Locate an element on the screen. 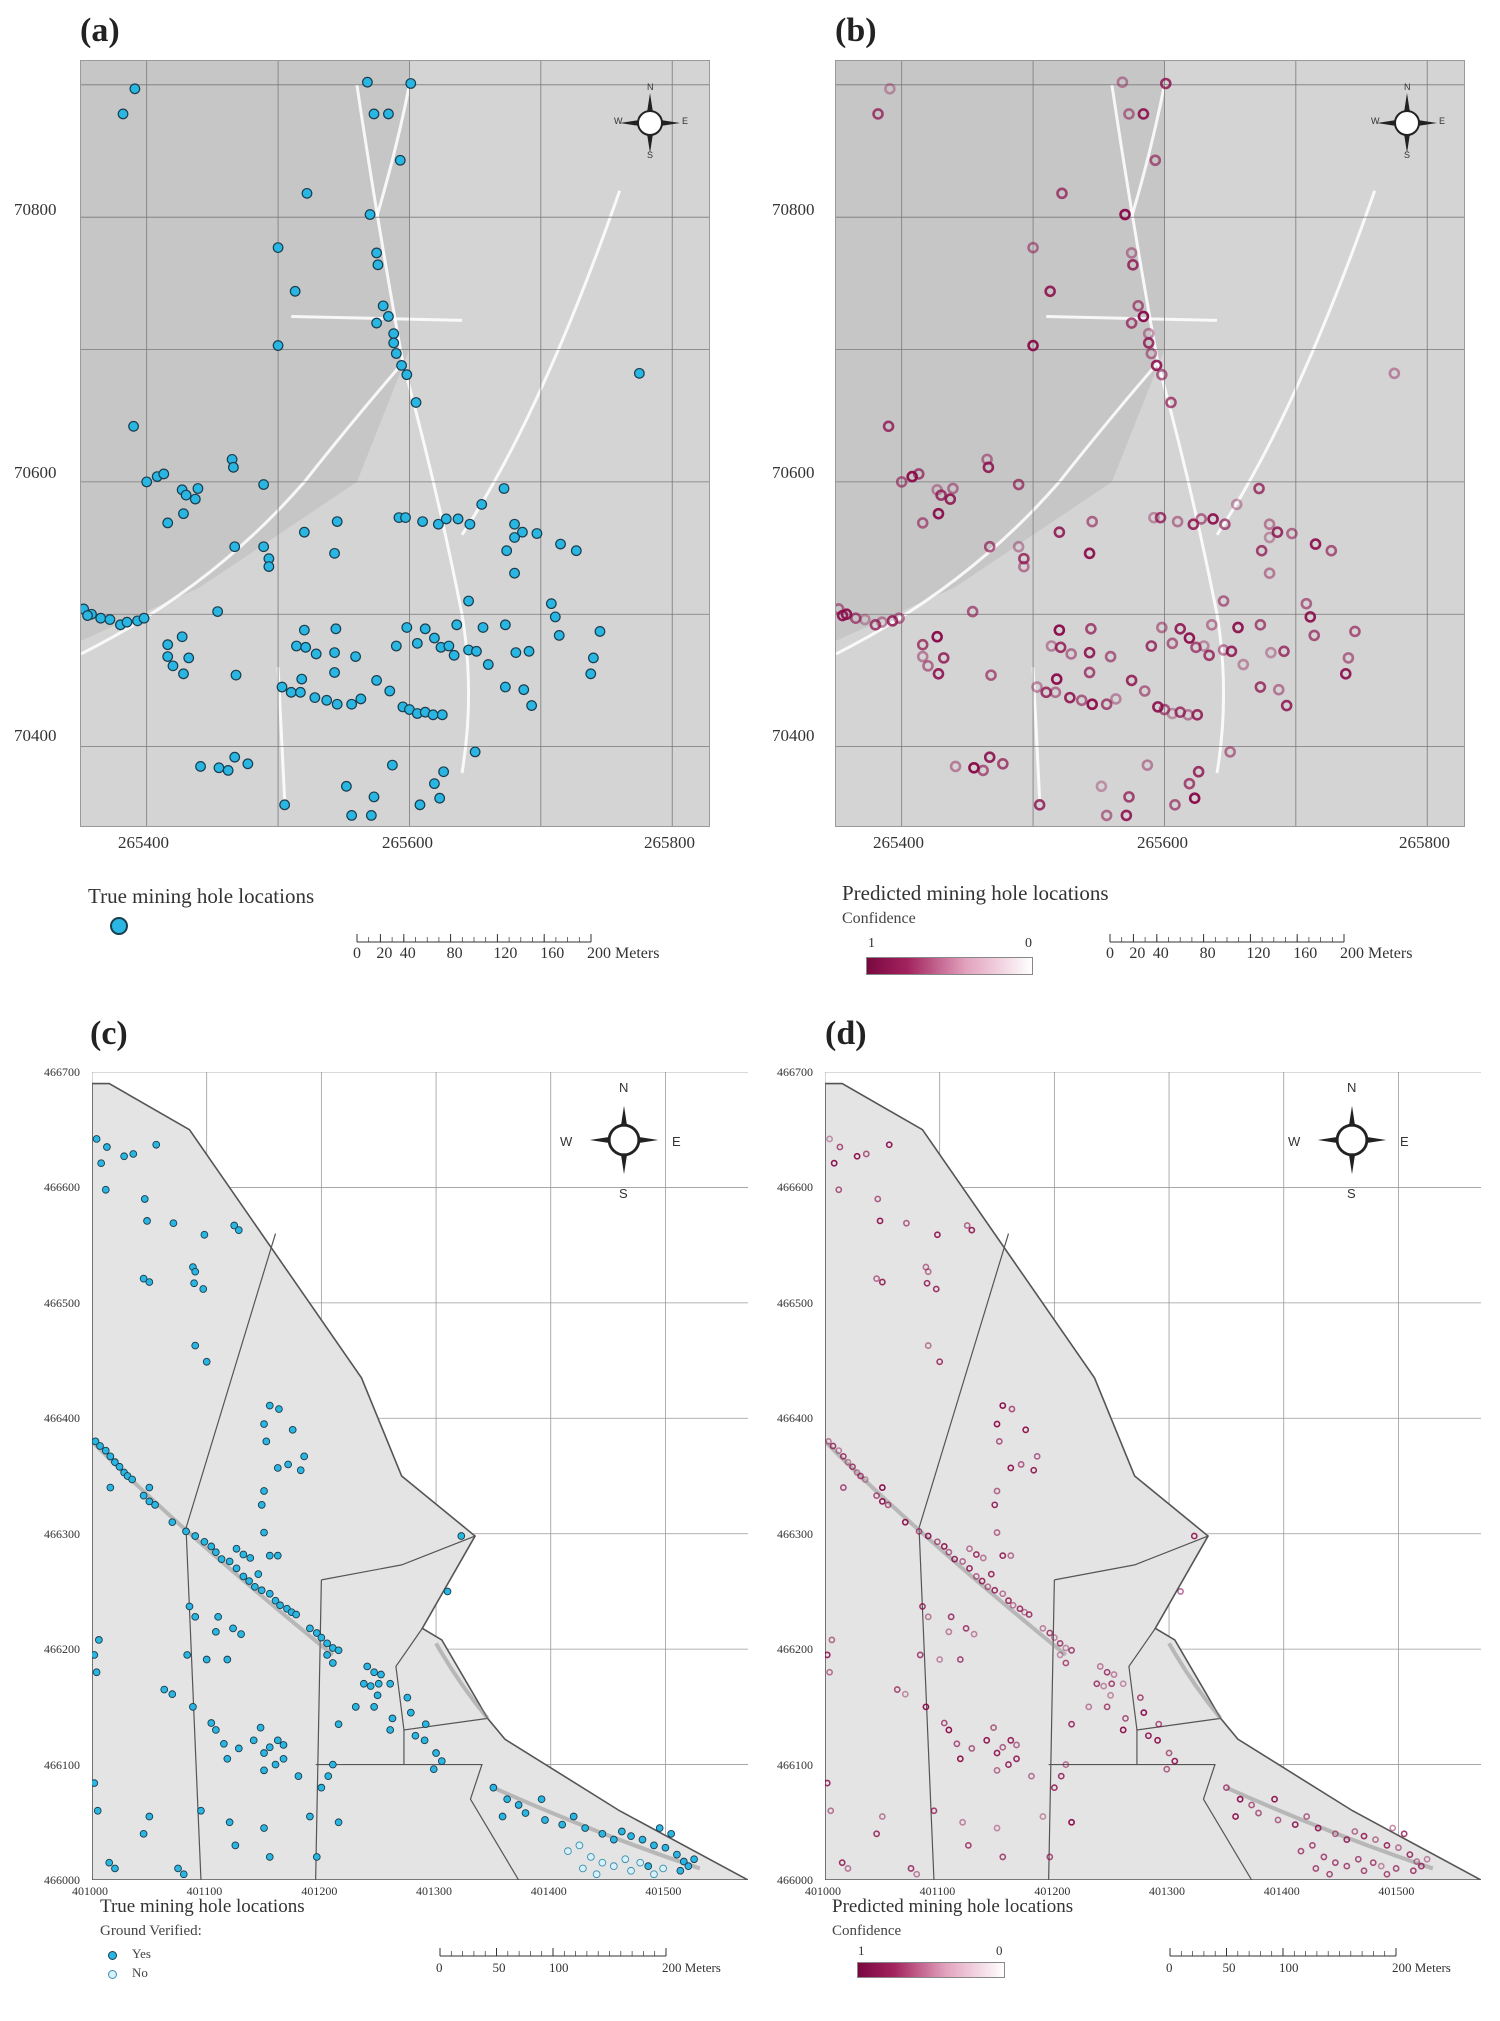 Image resolution: width=1500 pixels, height=2021 pixels. b-scalebar: 0 20 40 80 120 160 200 Meters is located at coordinates (1259, 948).